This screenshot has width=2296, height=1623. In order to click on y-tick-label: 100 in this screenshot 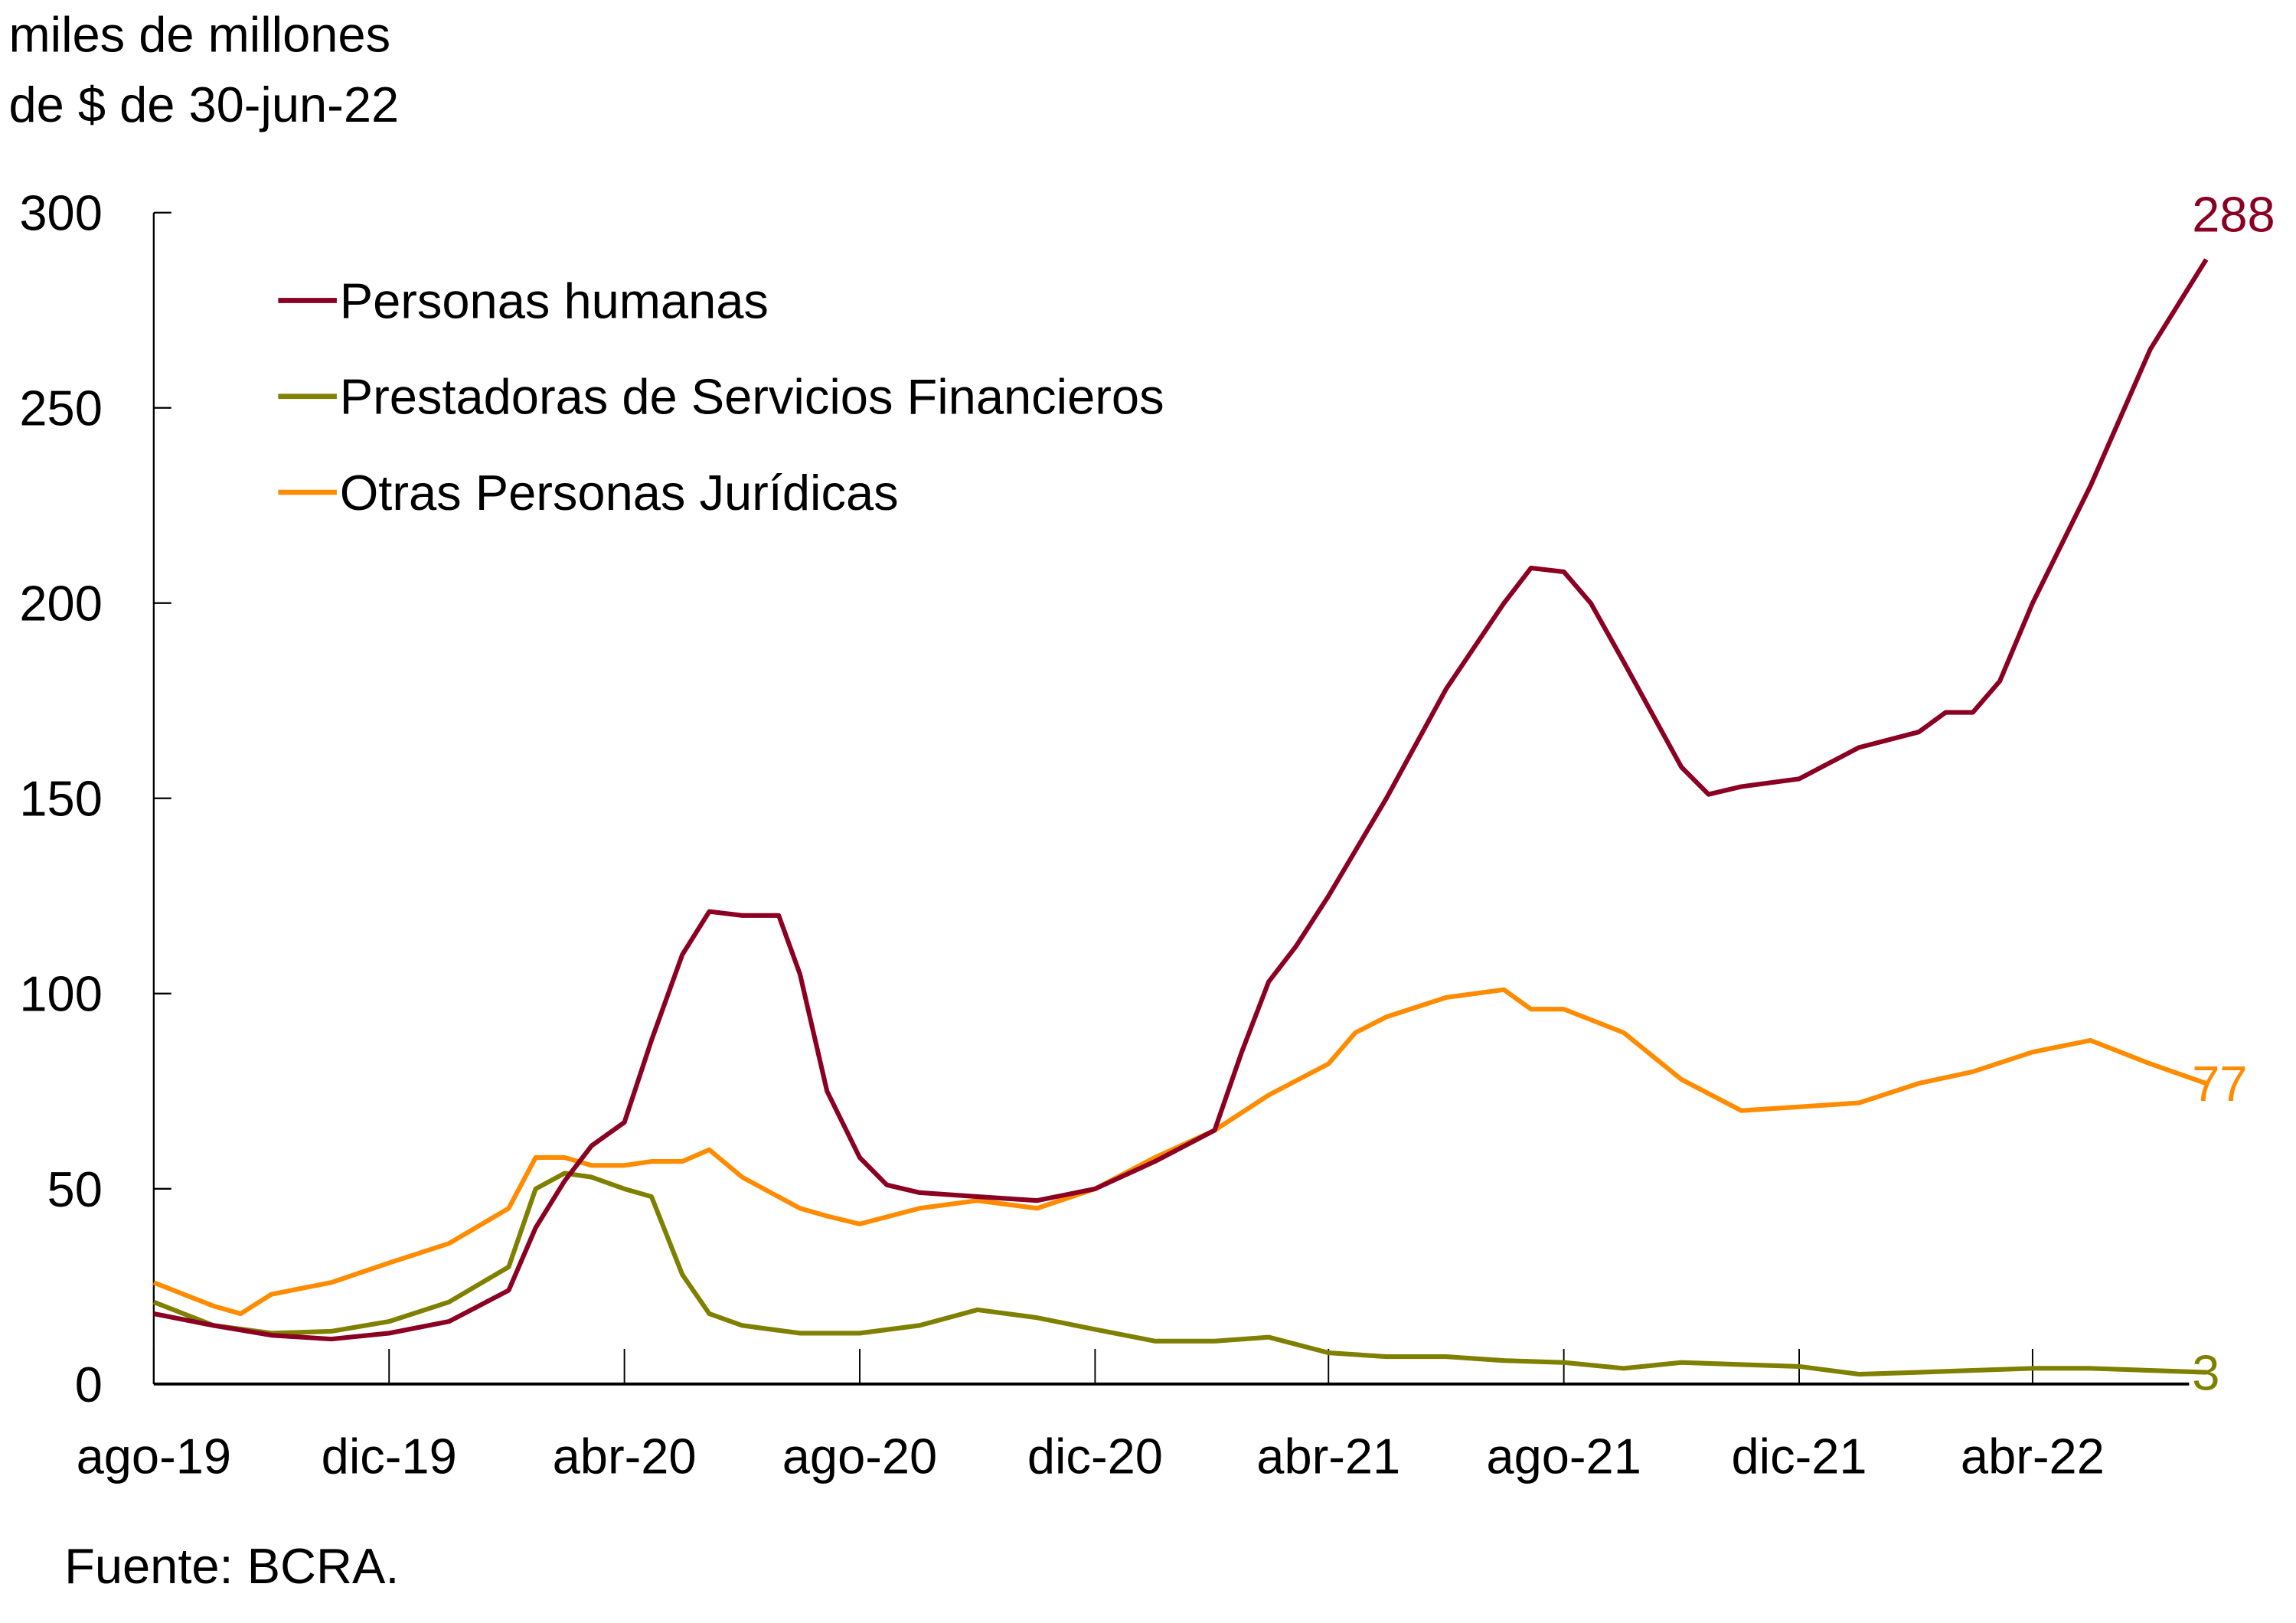, I will do `click(60, 994)`.